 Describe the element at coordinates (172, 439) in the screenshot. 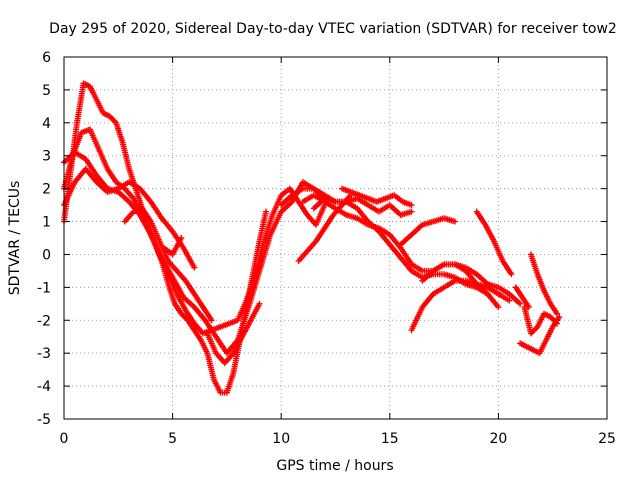

I see `x-tick-label: 5` at that location.